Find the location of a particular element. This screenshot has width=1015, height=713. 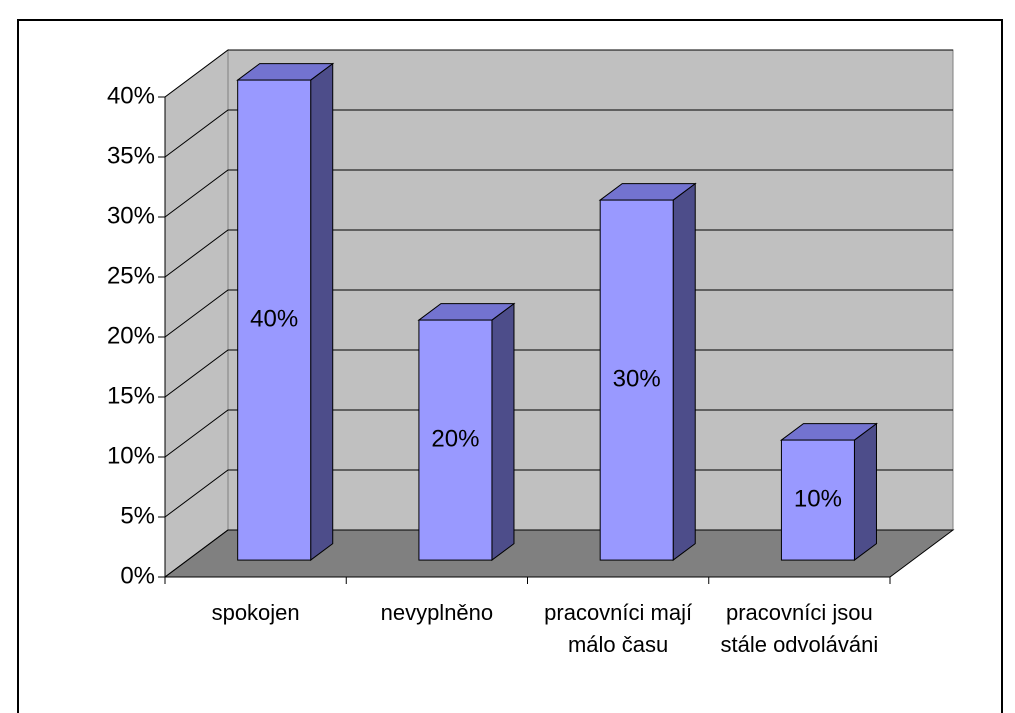

y-tick-label: 0% is located at coordinates (137, 575).